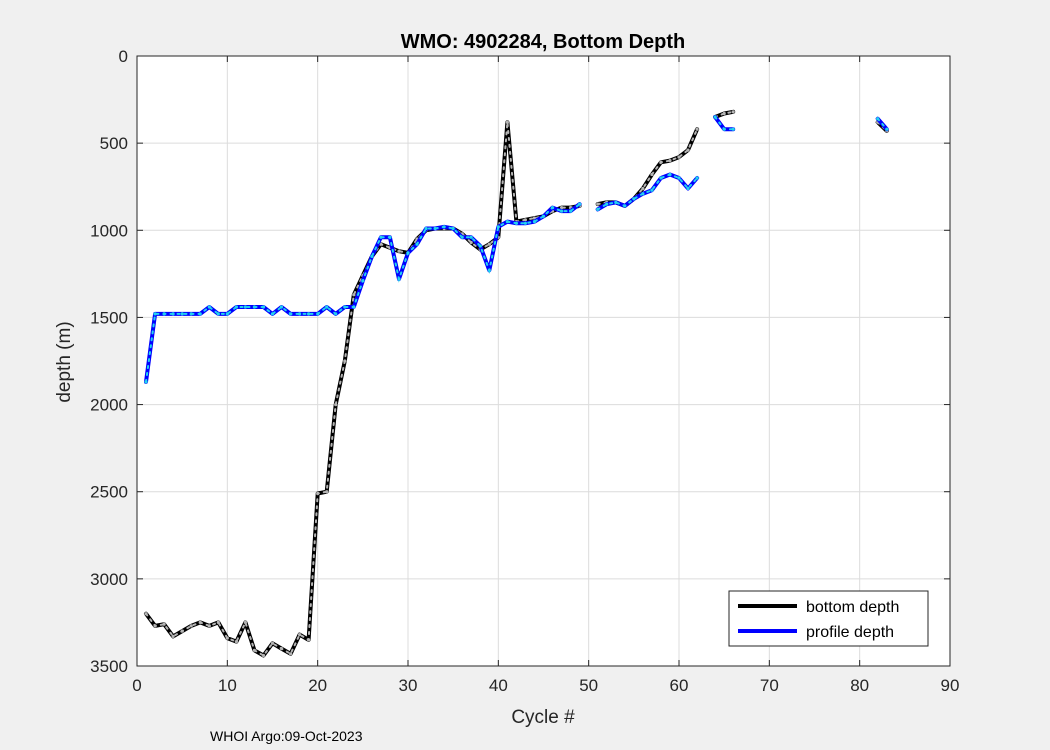 This screenshot has width=1050, height=750. What do you see at coordinates (498, 685) in the screenshot?
I see `x-tick-label: 40` at bounding box center [498, 685].